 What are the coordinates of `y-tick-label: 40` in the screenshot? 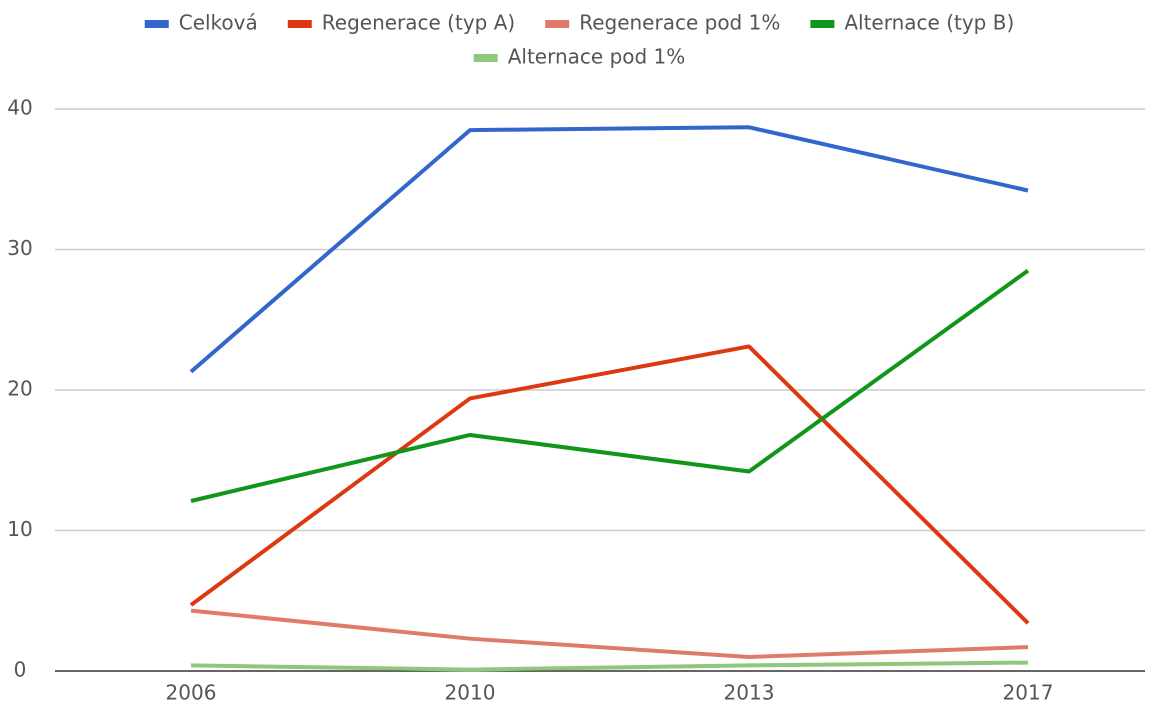 It's located at (19, 108).